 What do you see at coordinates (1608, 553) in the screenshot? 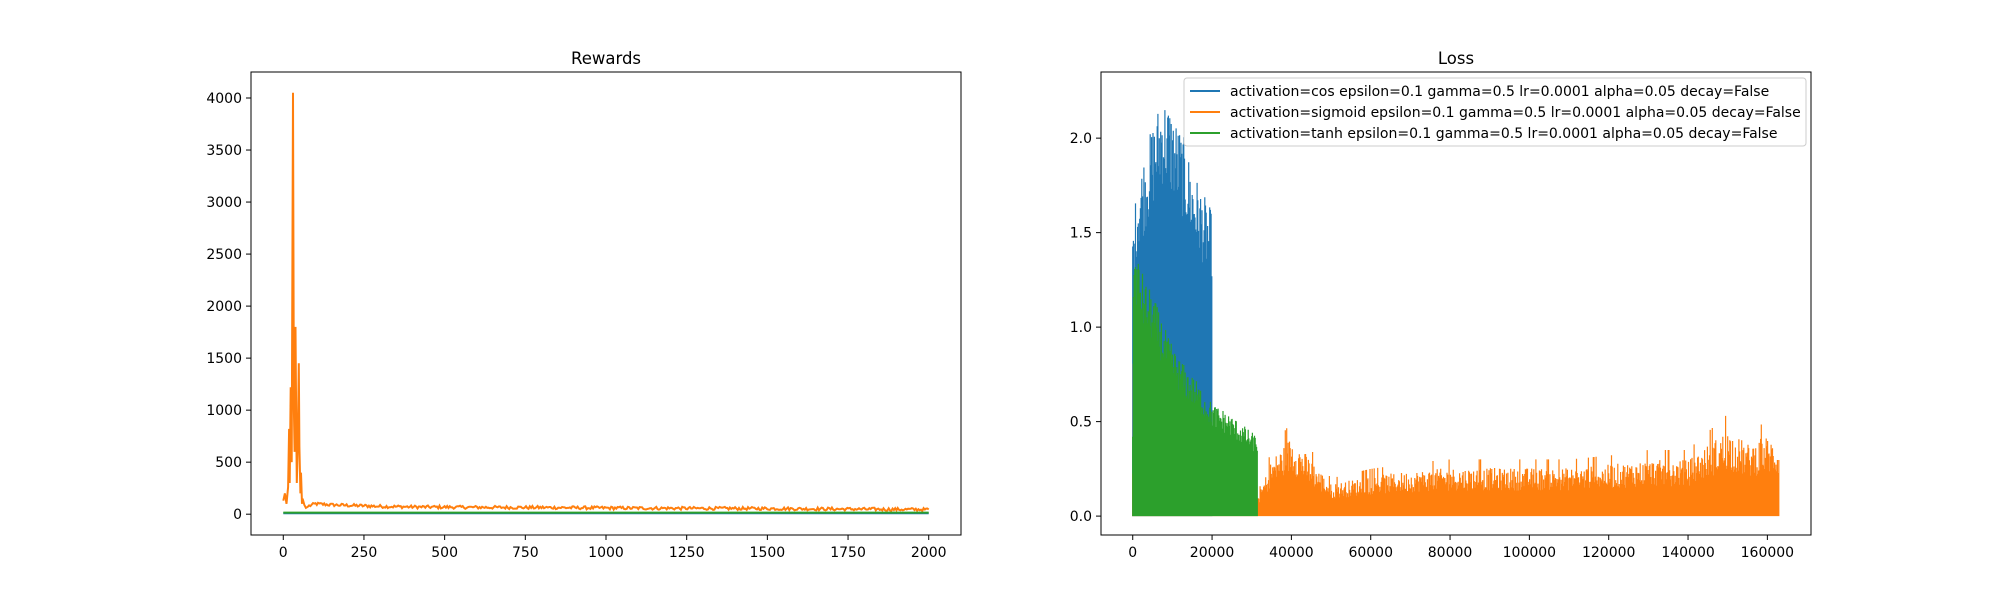
I see `x-tick-label: 120000` at bounding box center [1608, 553].